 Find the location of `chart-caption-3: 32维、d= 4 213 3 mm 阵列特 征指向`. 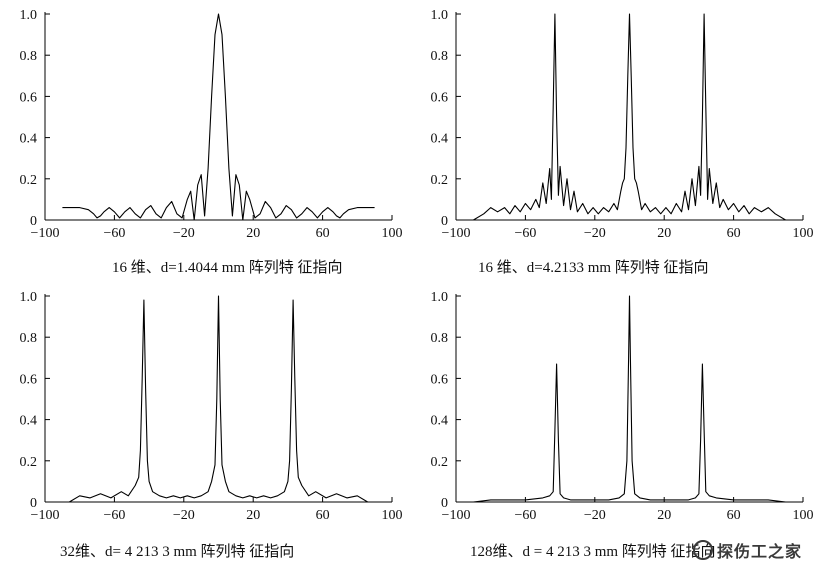

chart-caption-3: 32维、d= 4 213 3 mm 阵列特 征指向 is located at coordinates (177, 552).